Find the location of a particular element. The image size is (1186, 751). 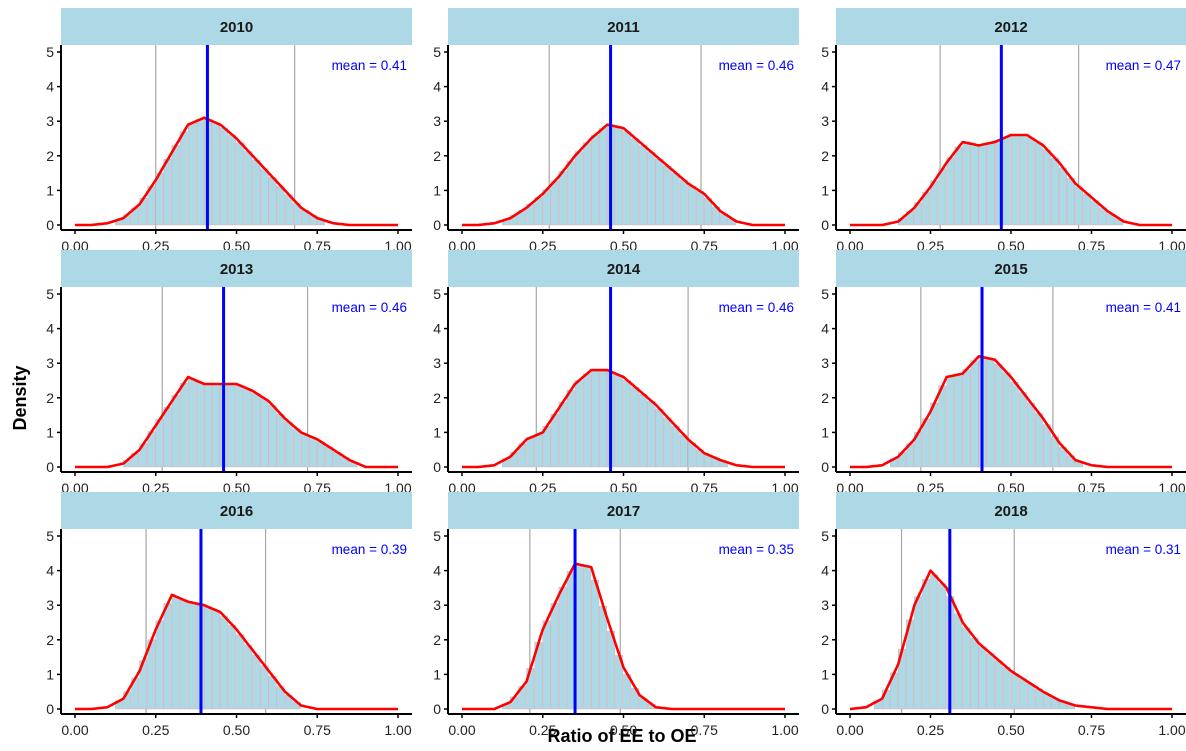

x-tick-label: 1.00 is located at coordinates (784, 730).